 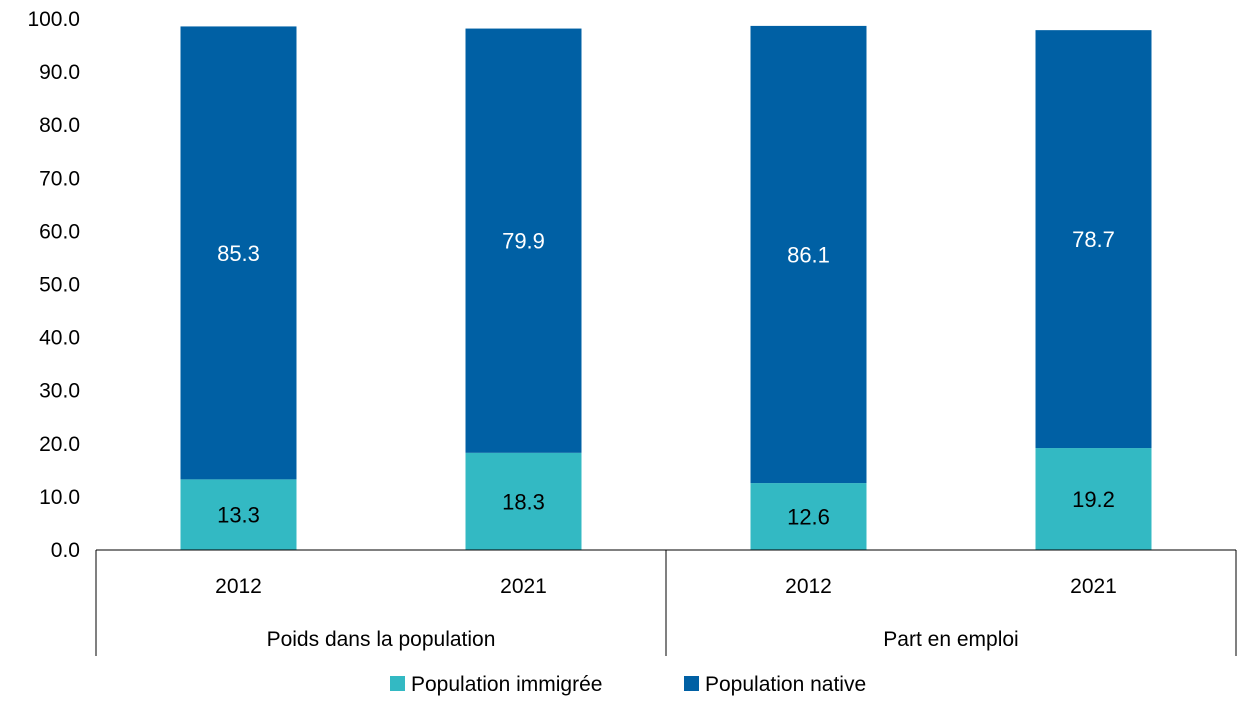 I want to click on y-tick-label: 100.0, so click(x=53, y=19).